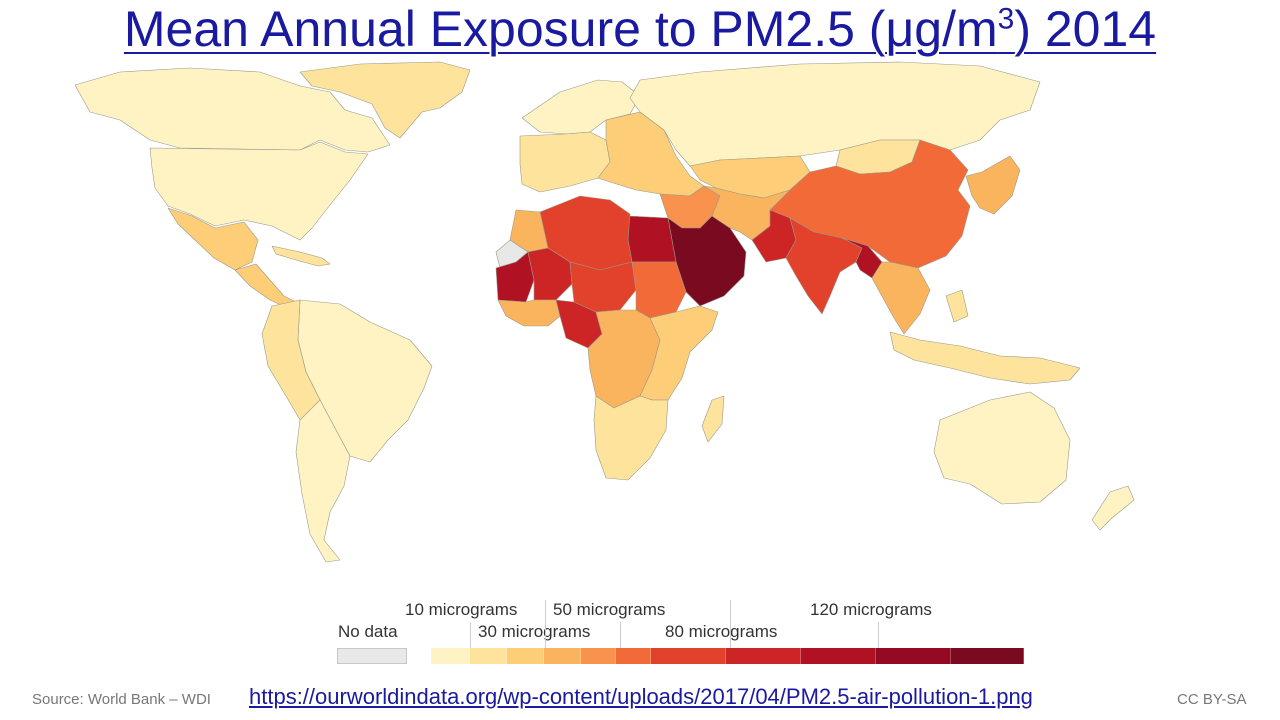  What do you see at coordinates (232, 110) in the screenshot?
I see `map-region-canada` at bounding box center [232, 110].